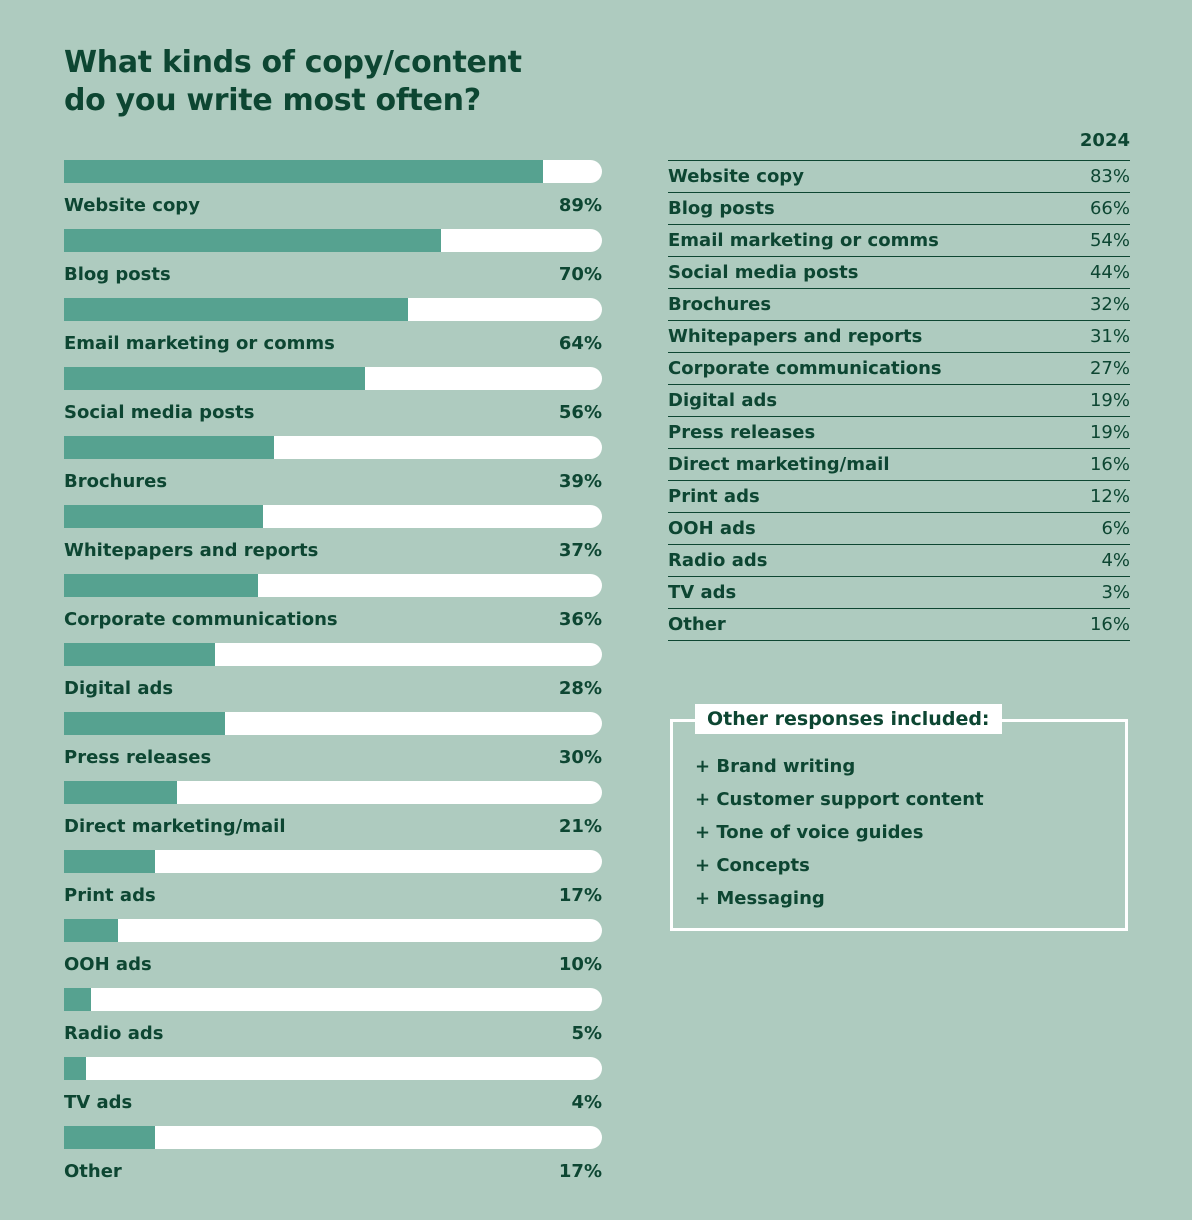  Describe the element at coordinates (333, 815) in the screenshot. I see `bar-row: Direct marketing/mail 21%` at that location.